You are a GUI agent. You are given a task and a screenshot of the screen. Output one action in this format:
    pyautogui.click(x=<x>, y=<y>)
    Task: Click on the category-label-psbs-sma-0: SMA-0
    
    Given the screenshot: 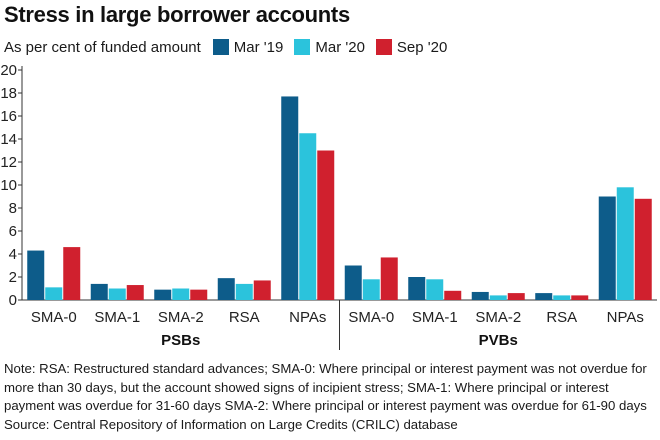 What is the action you would take?
    pyautogui.click(x=54, y=317)
    